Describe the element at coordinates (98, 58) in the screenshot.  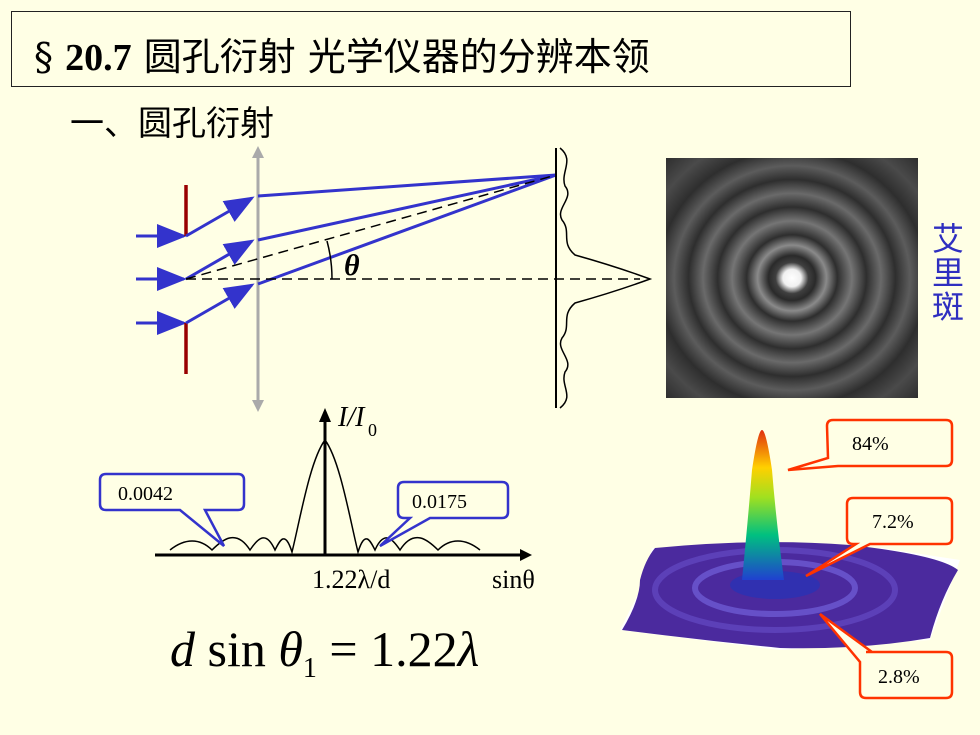
I see `section-number: 20.7` at that location.